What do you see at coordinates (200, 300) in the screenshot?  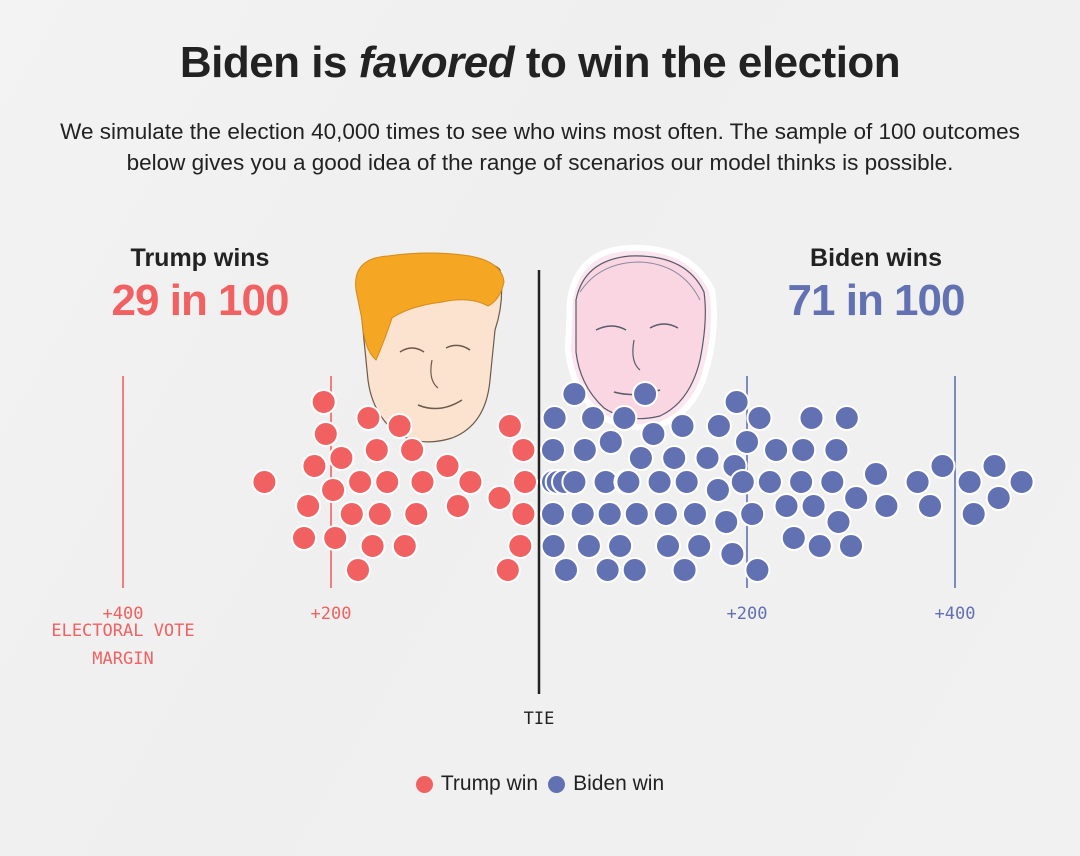 I see `trump-wins-value: 29 in 100` at bounding box center [200, 300].